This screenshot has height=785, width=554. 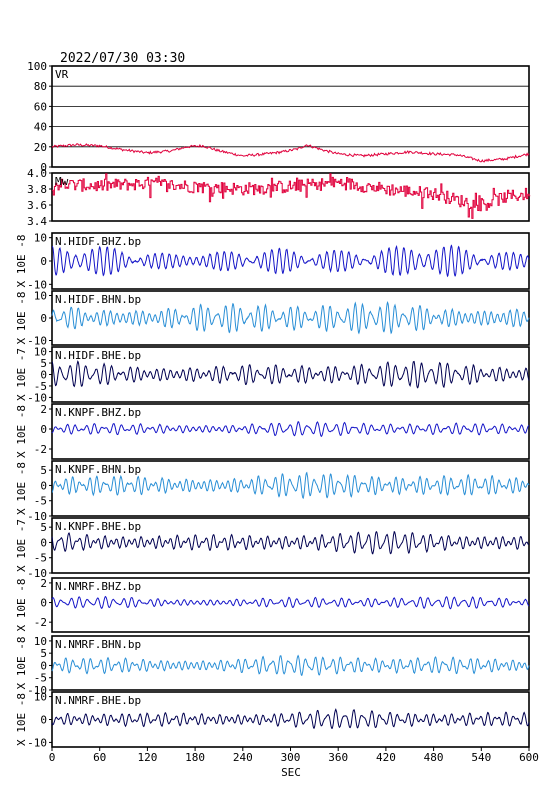 I want to click on panel-Mw: 3.4 3.6 3.8 4.0 Mw, so click(x=279, y=197).